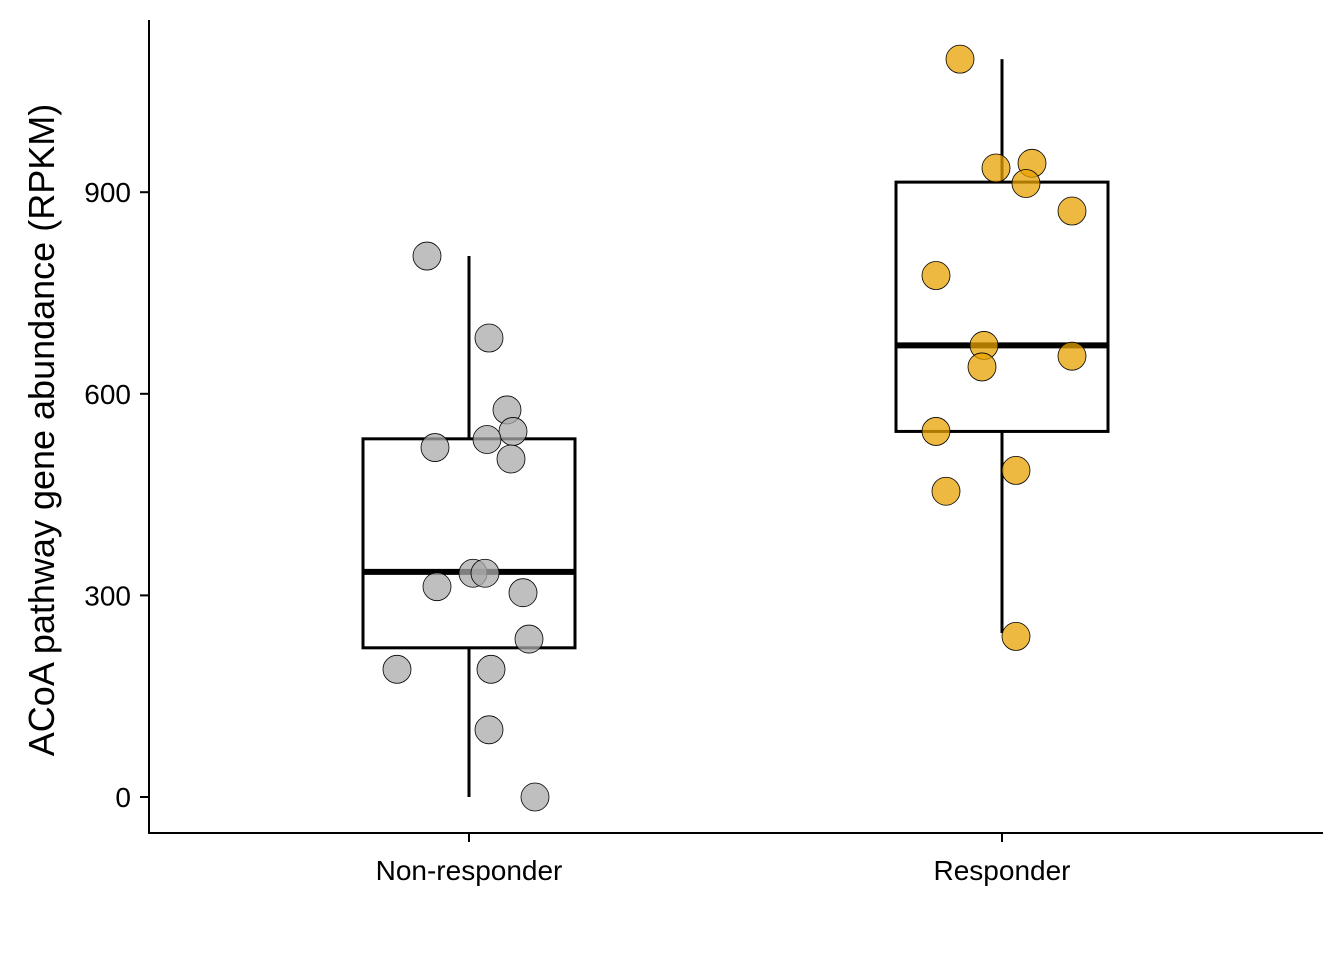 This screenshot has width=1344, height=960. What do you see at coordinates (41, 430) in the screenshot?
I see `y-axis-title: ACoA pathway gene abundance (RPKM)` at bounding box center [41, 430].